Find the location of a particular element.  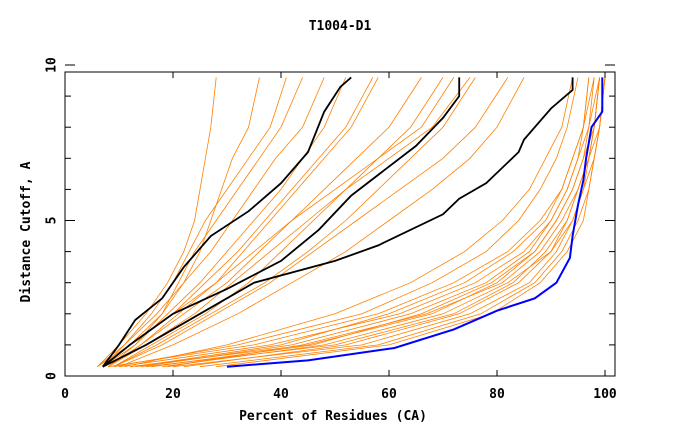

y-axis-label: Distance Cutoff, A is located at coordinates (26, 231).